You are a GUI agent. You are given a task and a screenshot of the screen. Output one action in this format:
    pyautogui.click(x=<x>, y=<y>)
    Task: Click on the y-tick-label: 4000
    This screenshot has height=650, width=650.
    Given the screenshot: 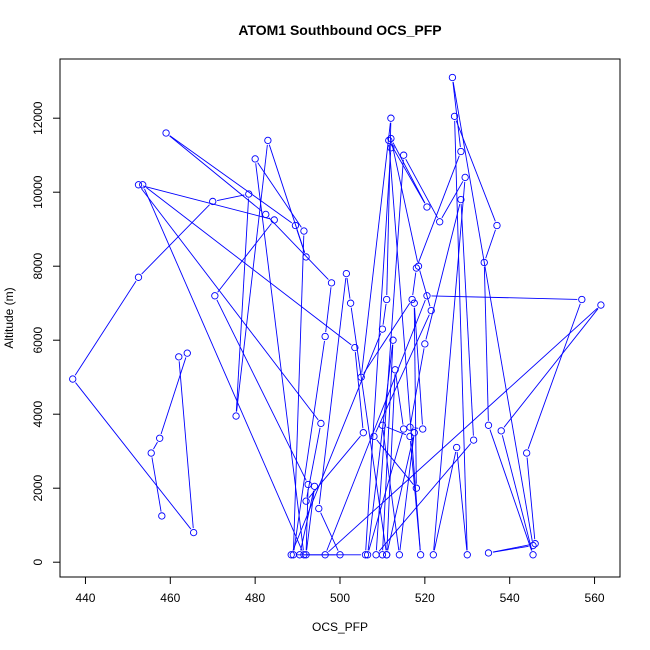 What is the action you would take?
    pyautogui.click(x=38, y=414)
    